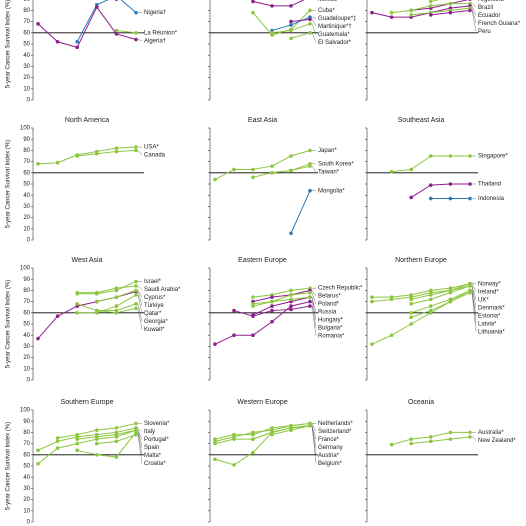 This screenshot has height=526, width=526. I want to click on series-label: Australia*, so click(491, 433).